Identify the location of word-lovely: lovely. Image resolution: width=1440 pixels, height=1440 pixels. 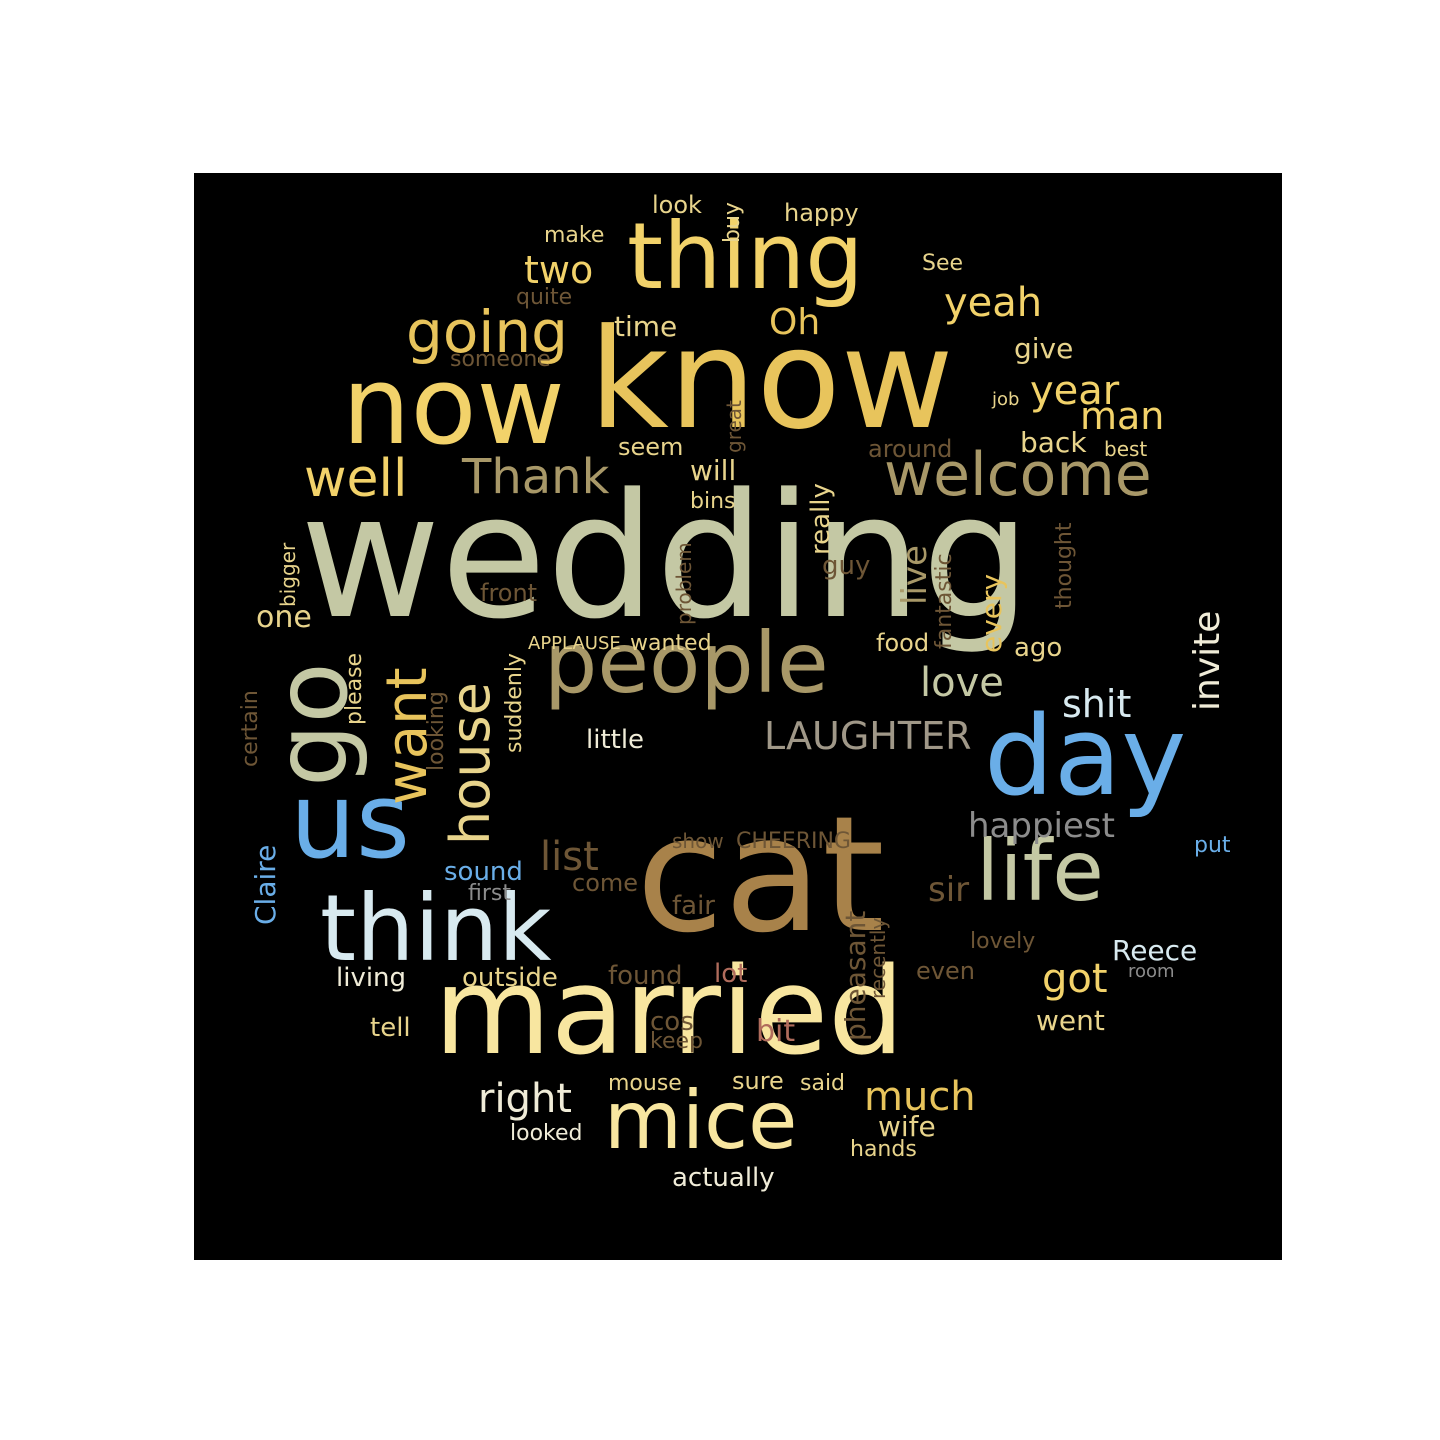
(1003, 941).